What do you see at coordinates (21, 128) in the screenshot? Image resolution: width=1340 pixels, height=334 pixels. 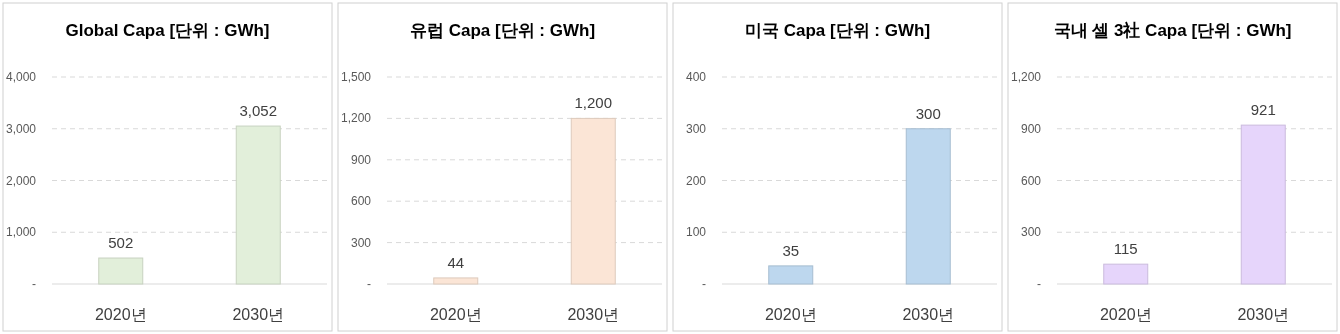 I see `y-tick-label: 3,000` at bounding box center [21, 128].